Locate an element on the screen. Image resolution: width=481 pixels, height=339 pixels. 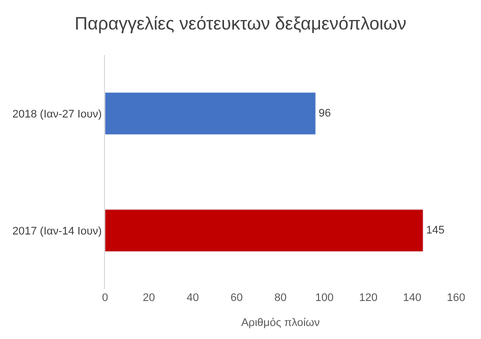
x-tick-label: 20 is located at coordinates (149, 298).